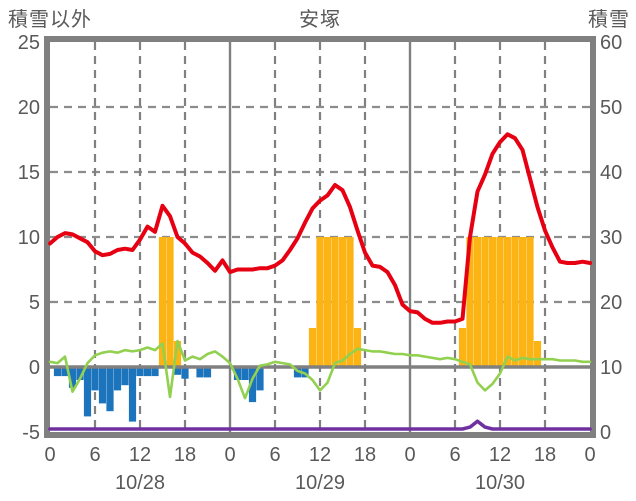 Image resolution: width=636 pixels, height=501 pixels. Describe the element at coordinates (34, 303) in the screenshot. I see `left-axis-tick-label: 5` at that location.